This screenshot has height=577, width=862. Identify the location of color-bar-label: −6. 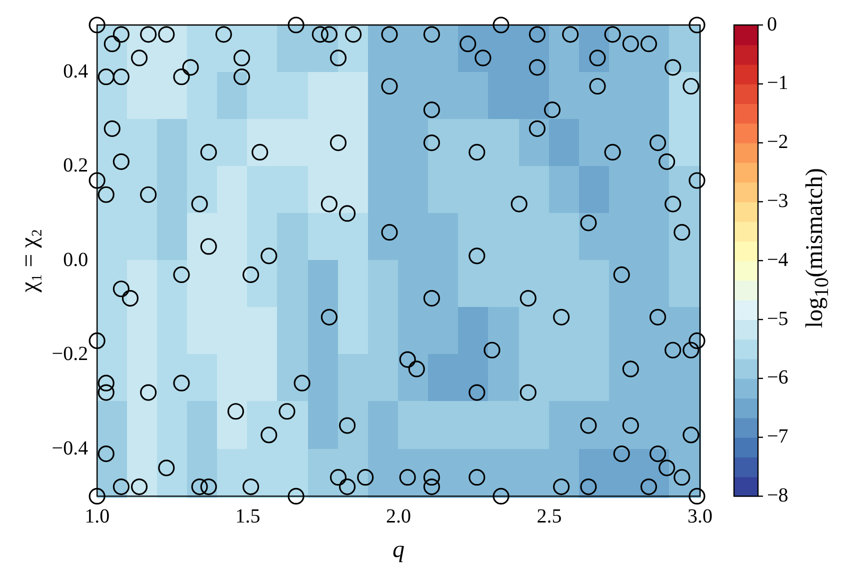
(777, 377).